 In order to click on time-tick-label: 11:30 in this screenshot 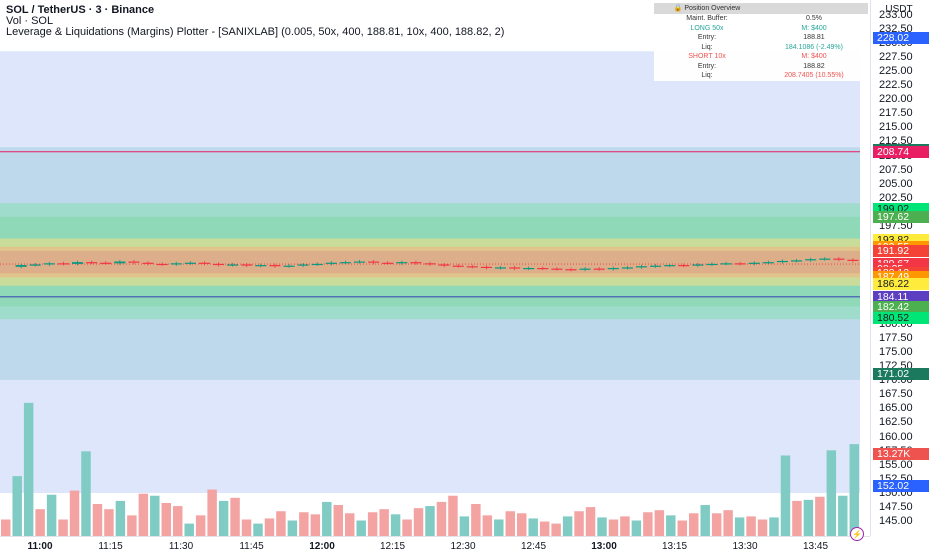, I will do `click(181, 546)`.